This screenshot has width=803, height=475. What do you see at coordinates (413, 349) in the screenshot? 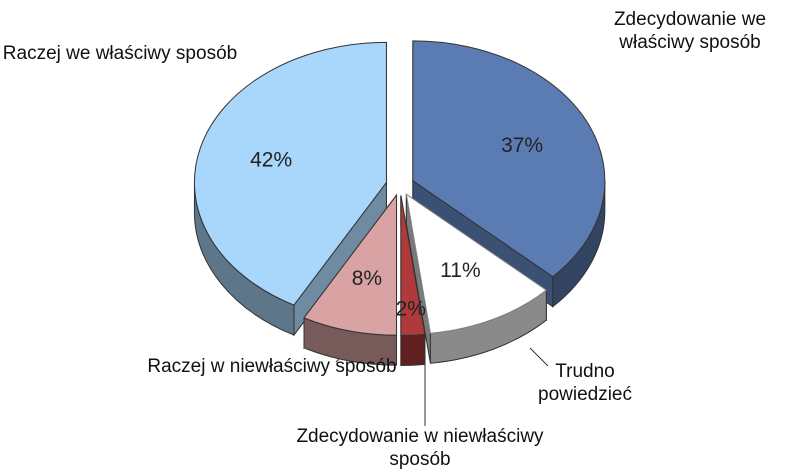
I see `slice-side` at bounding box center [413, 349].